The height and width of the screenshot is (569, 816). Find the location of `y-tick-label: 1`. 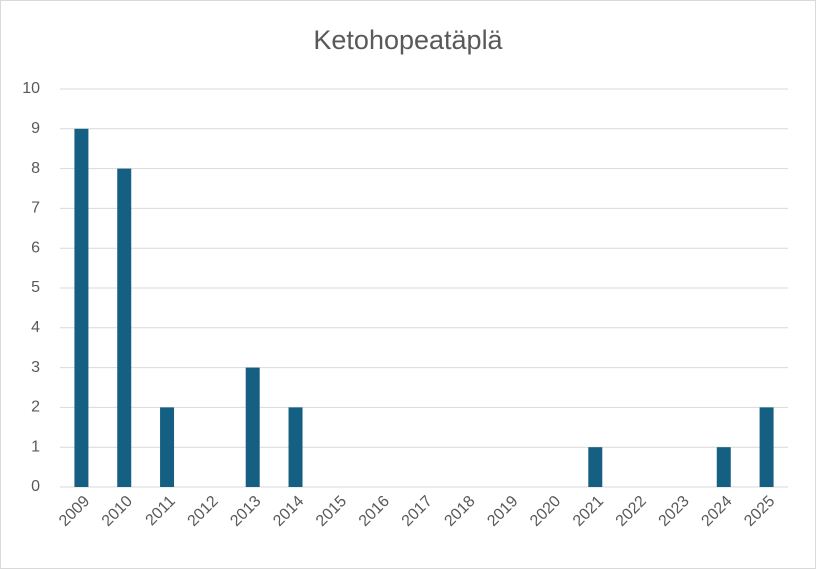

y-tick-label: 1 is located at coordinates (35, 446).